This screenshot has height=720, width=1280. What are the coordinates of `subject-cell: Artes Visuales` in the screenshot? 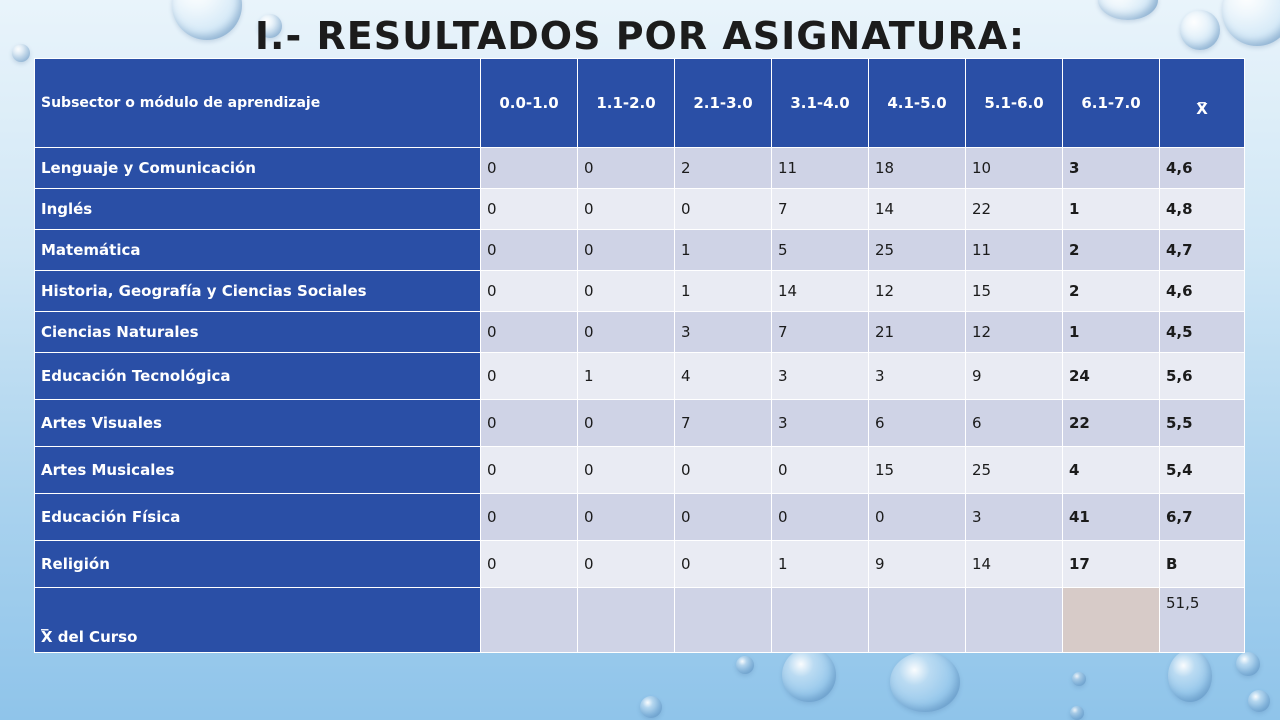 It's located at (257, 423).